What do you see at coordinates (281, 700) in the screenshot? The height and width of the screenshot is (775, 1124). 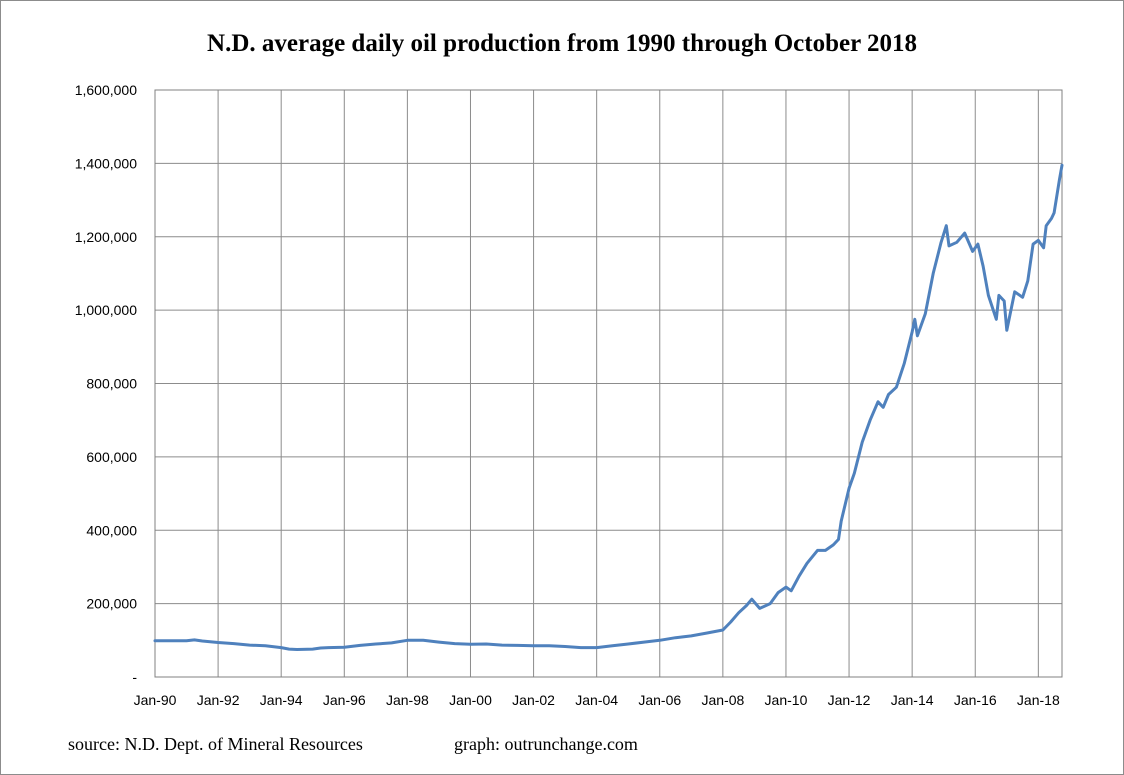 I see `x-tick-label: Jan-94` at bounding box center [281, 700].